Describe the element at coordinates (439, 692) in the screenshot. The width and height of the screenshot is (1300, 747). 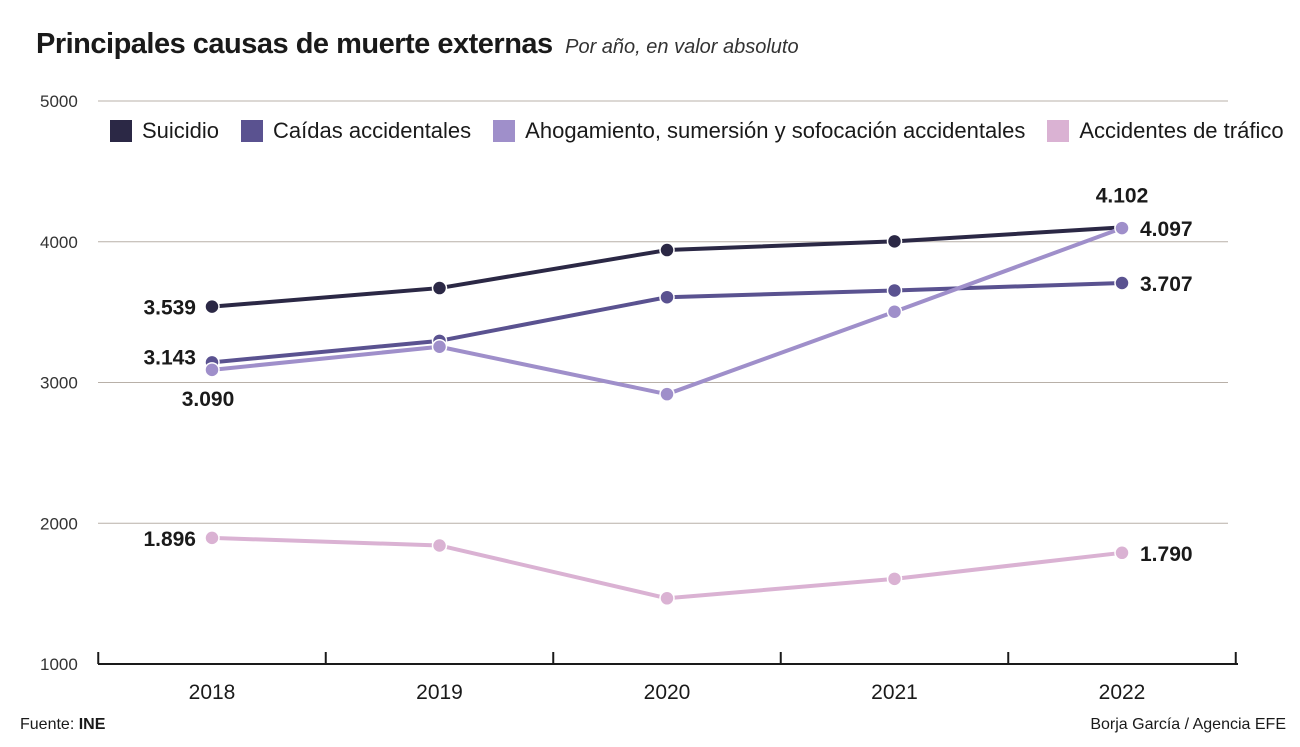
I see `x-tick-label-2019: 2019` at that location.